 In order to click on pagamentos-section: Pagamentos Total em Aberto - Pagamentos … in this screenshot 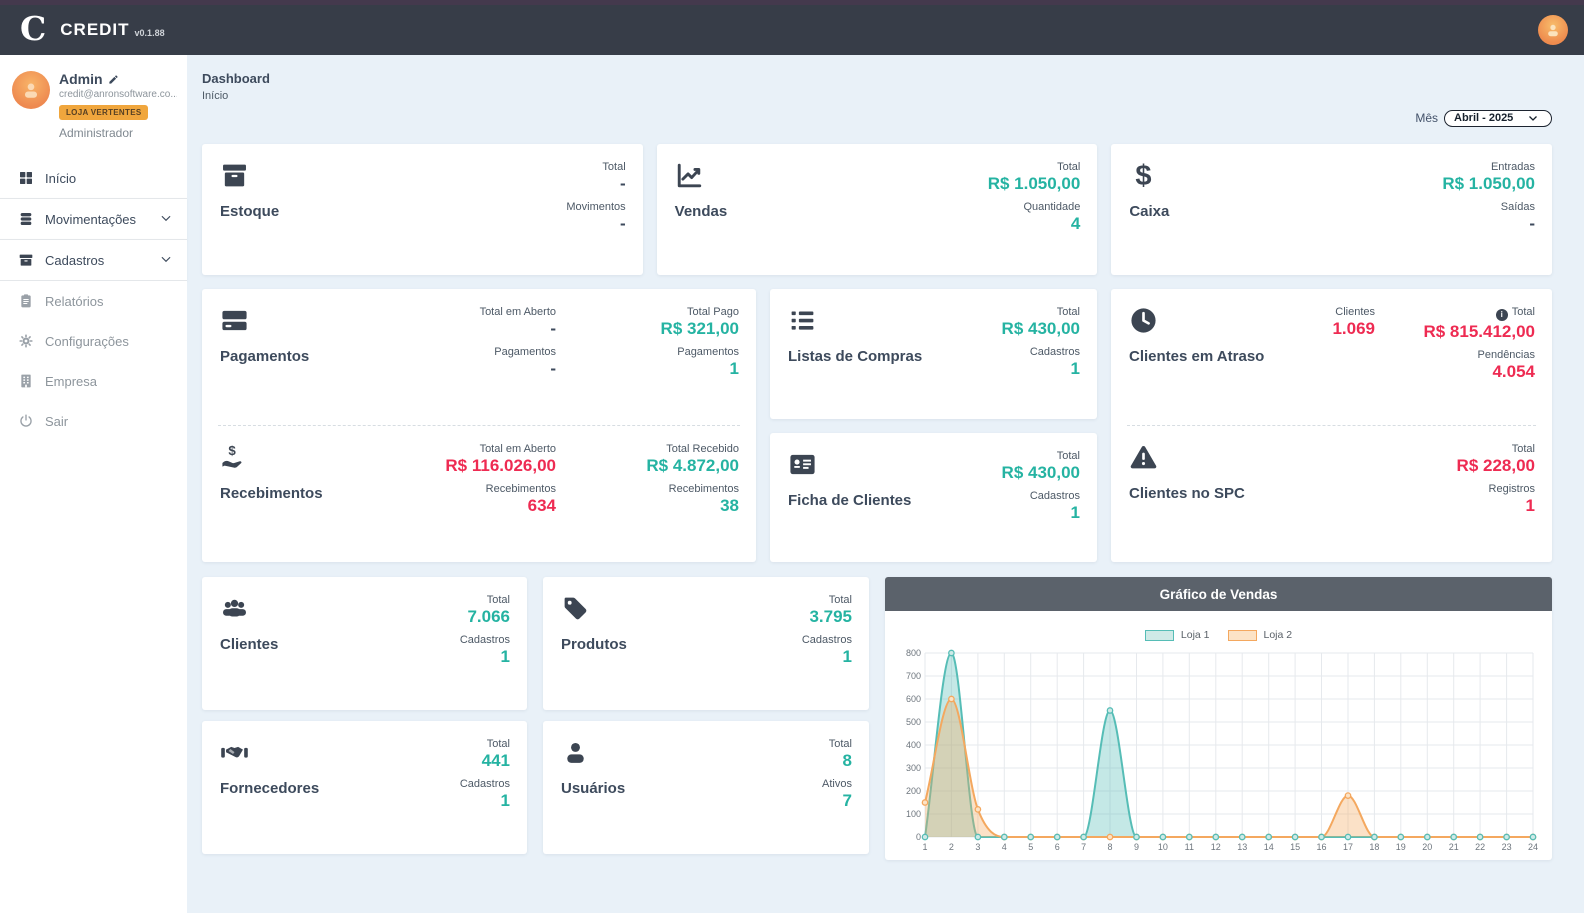, I will do `click(479, 357)`.